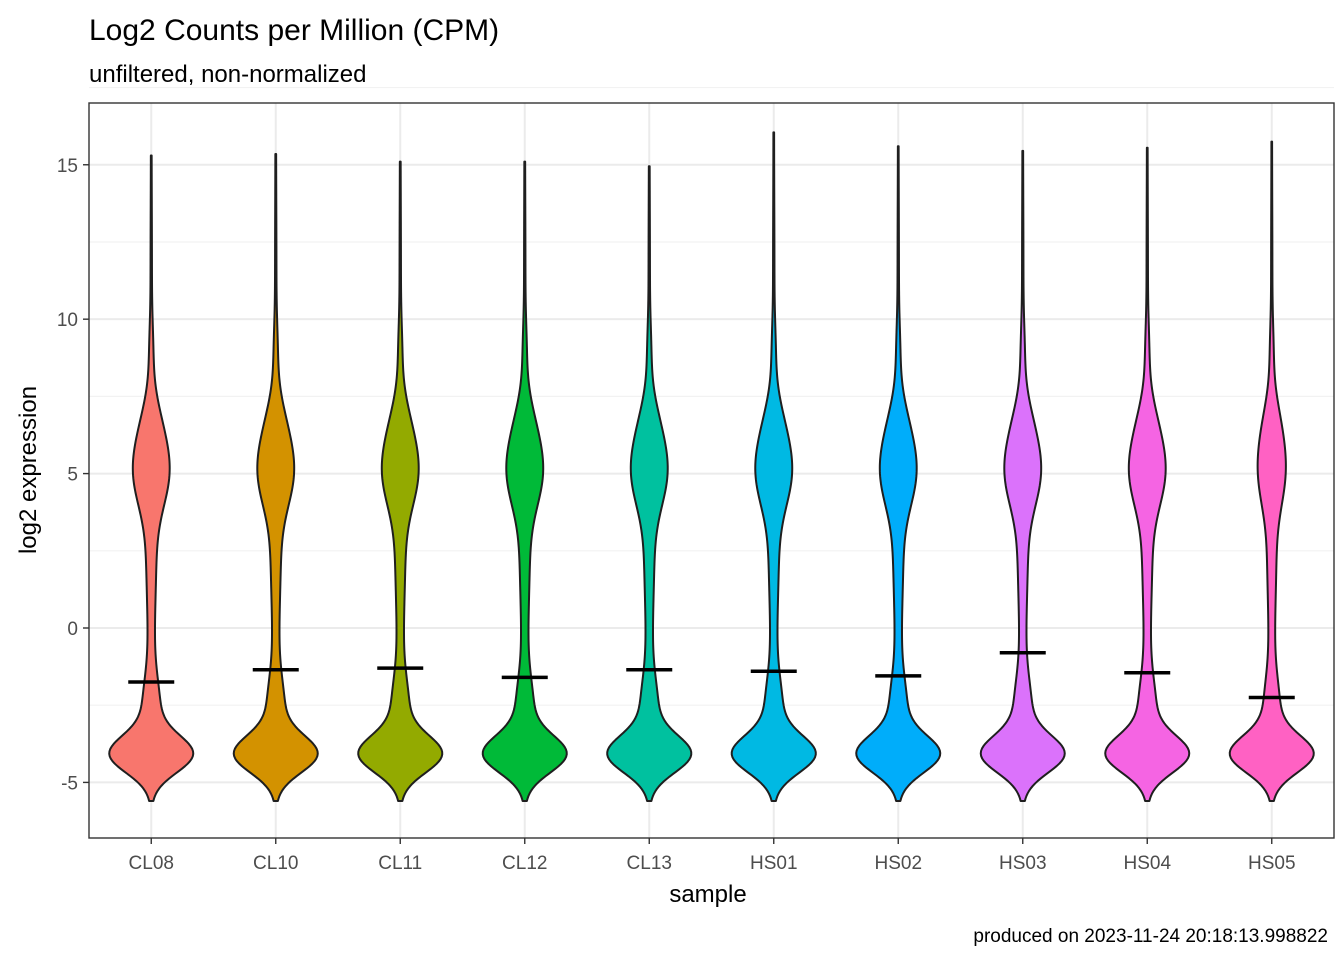 This screenshot has height=960, width=1344. Describe the element at coordinates (1150, 936) in the screenshot. I see `chart-caption: produced on 2023-11-24 20:18:13.998822` at that location.